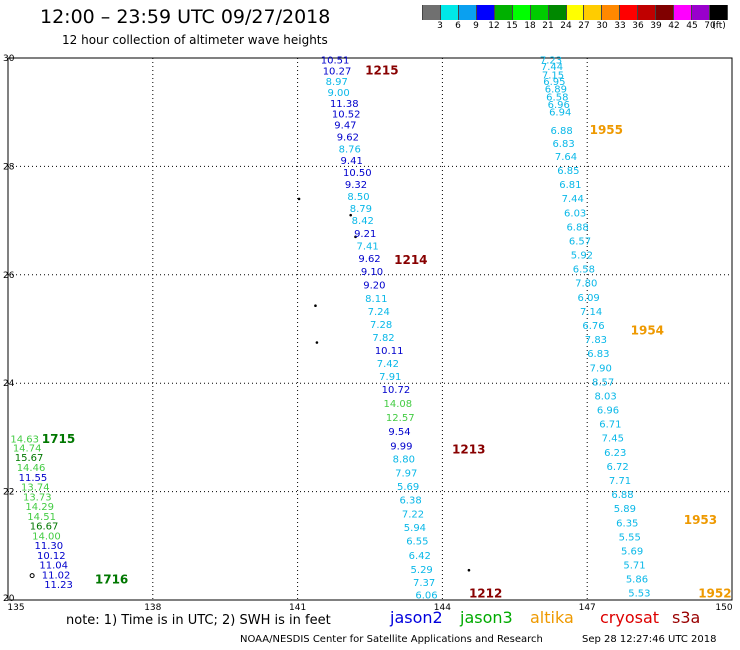 The height and width of the screenshot is (650, 740). I want to click on colorbar-tick-label: 36, so click(638, 26).